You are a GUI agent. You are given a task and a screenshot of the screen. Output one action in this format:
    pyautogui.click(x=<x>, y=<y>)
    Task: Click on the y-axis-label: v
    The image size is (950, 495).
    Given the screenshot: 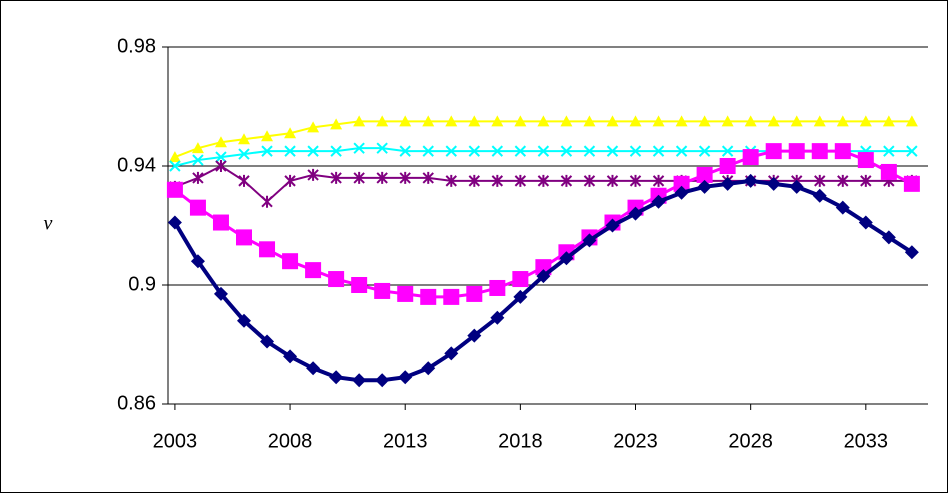 What is the action you would take?
    pyautogui.click(x=48, y=224)
    